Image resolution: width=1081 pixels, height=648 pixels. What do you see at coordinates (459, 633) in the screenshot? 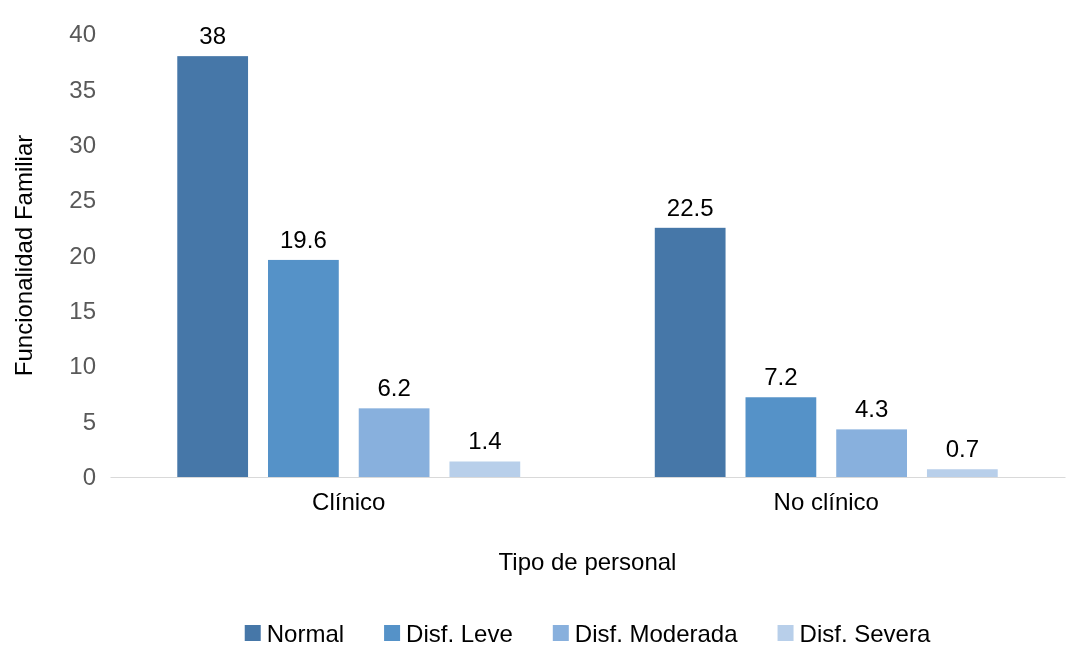
I see `legend-label: Disf. Leve` at bounding box center [459, 633].